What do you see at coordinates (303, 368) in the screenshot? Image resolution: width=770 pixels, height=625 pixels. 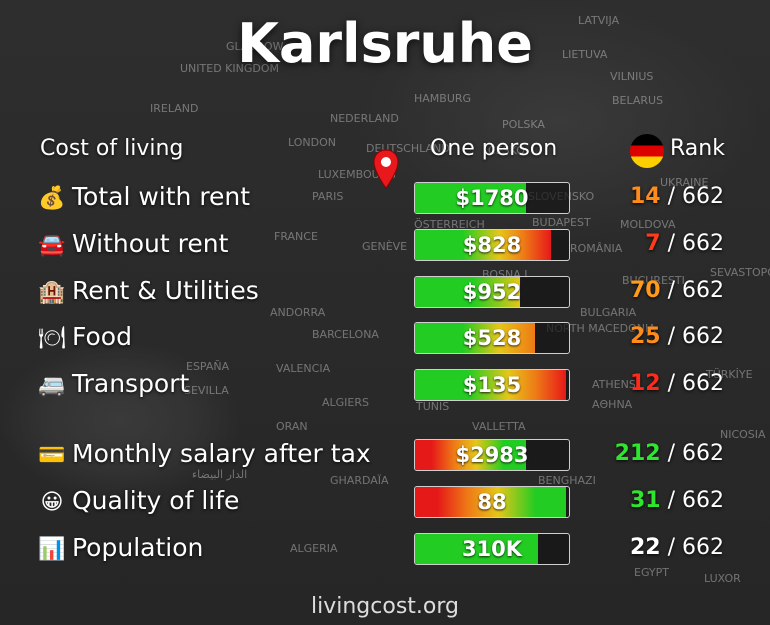 I see `map-place-label: VALENCIA` at bounding box center [303, 368].